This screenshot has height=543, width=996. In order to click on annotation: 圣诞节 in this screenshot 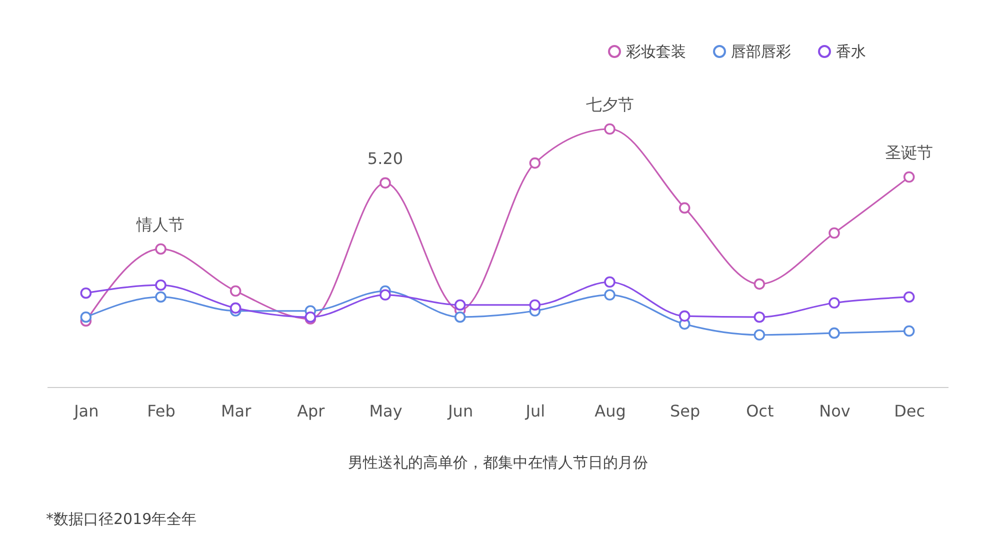, I will do `click(909, 152)`.